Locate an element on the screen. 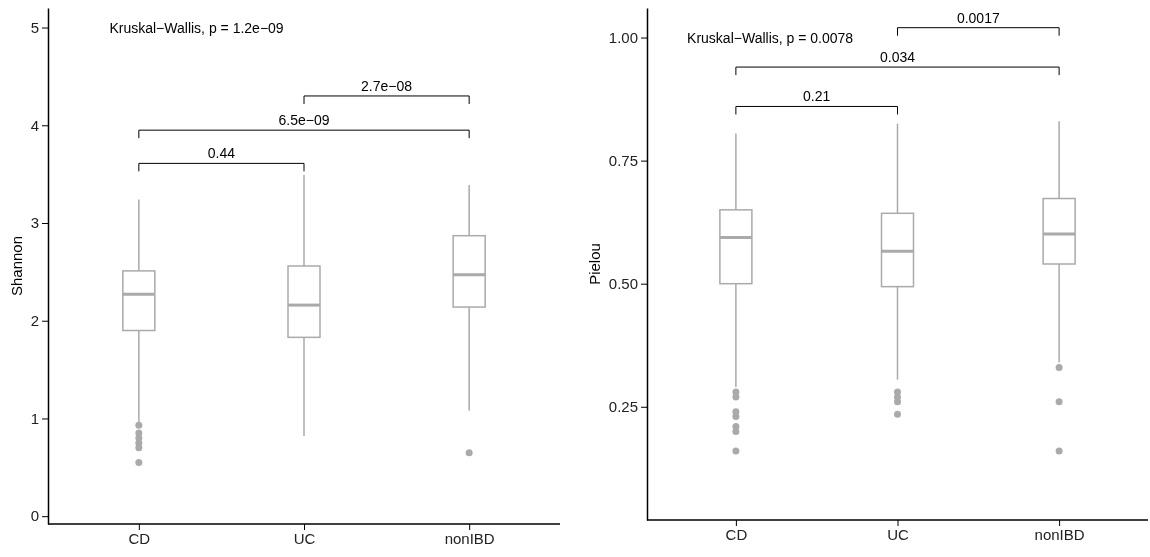  y-tick-label: 2 is located at coordinates (34, 321).